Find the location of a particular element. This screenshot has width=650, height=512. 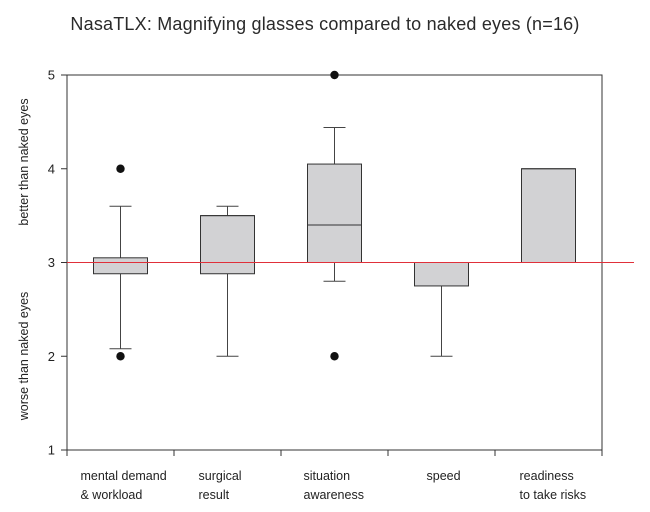

category-label: speed is located at coordinates (444, 476).